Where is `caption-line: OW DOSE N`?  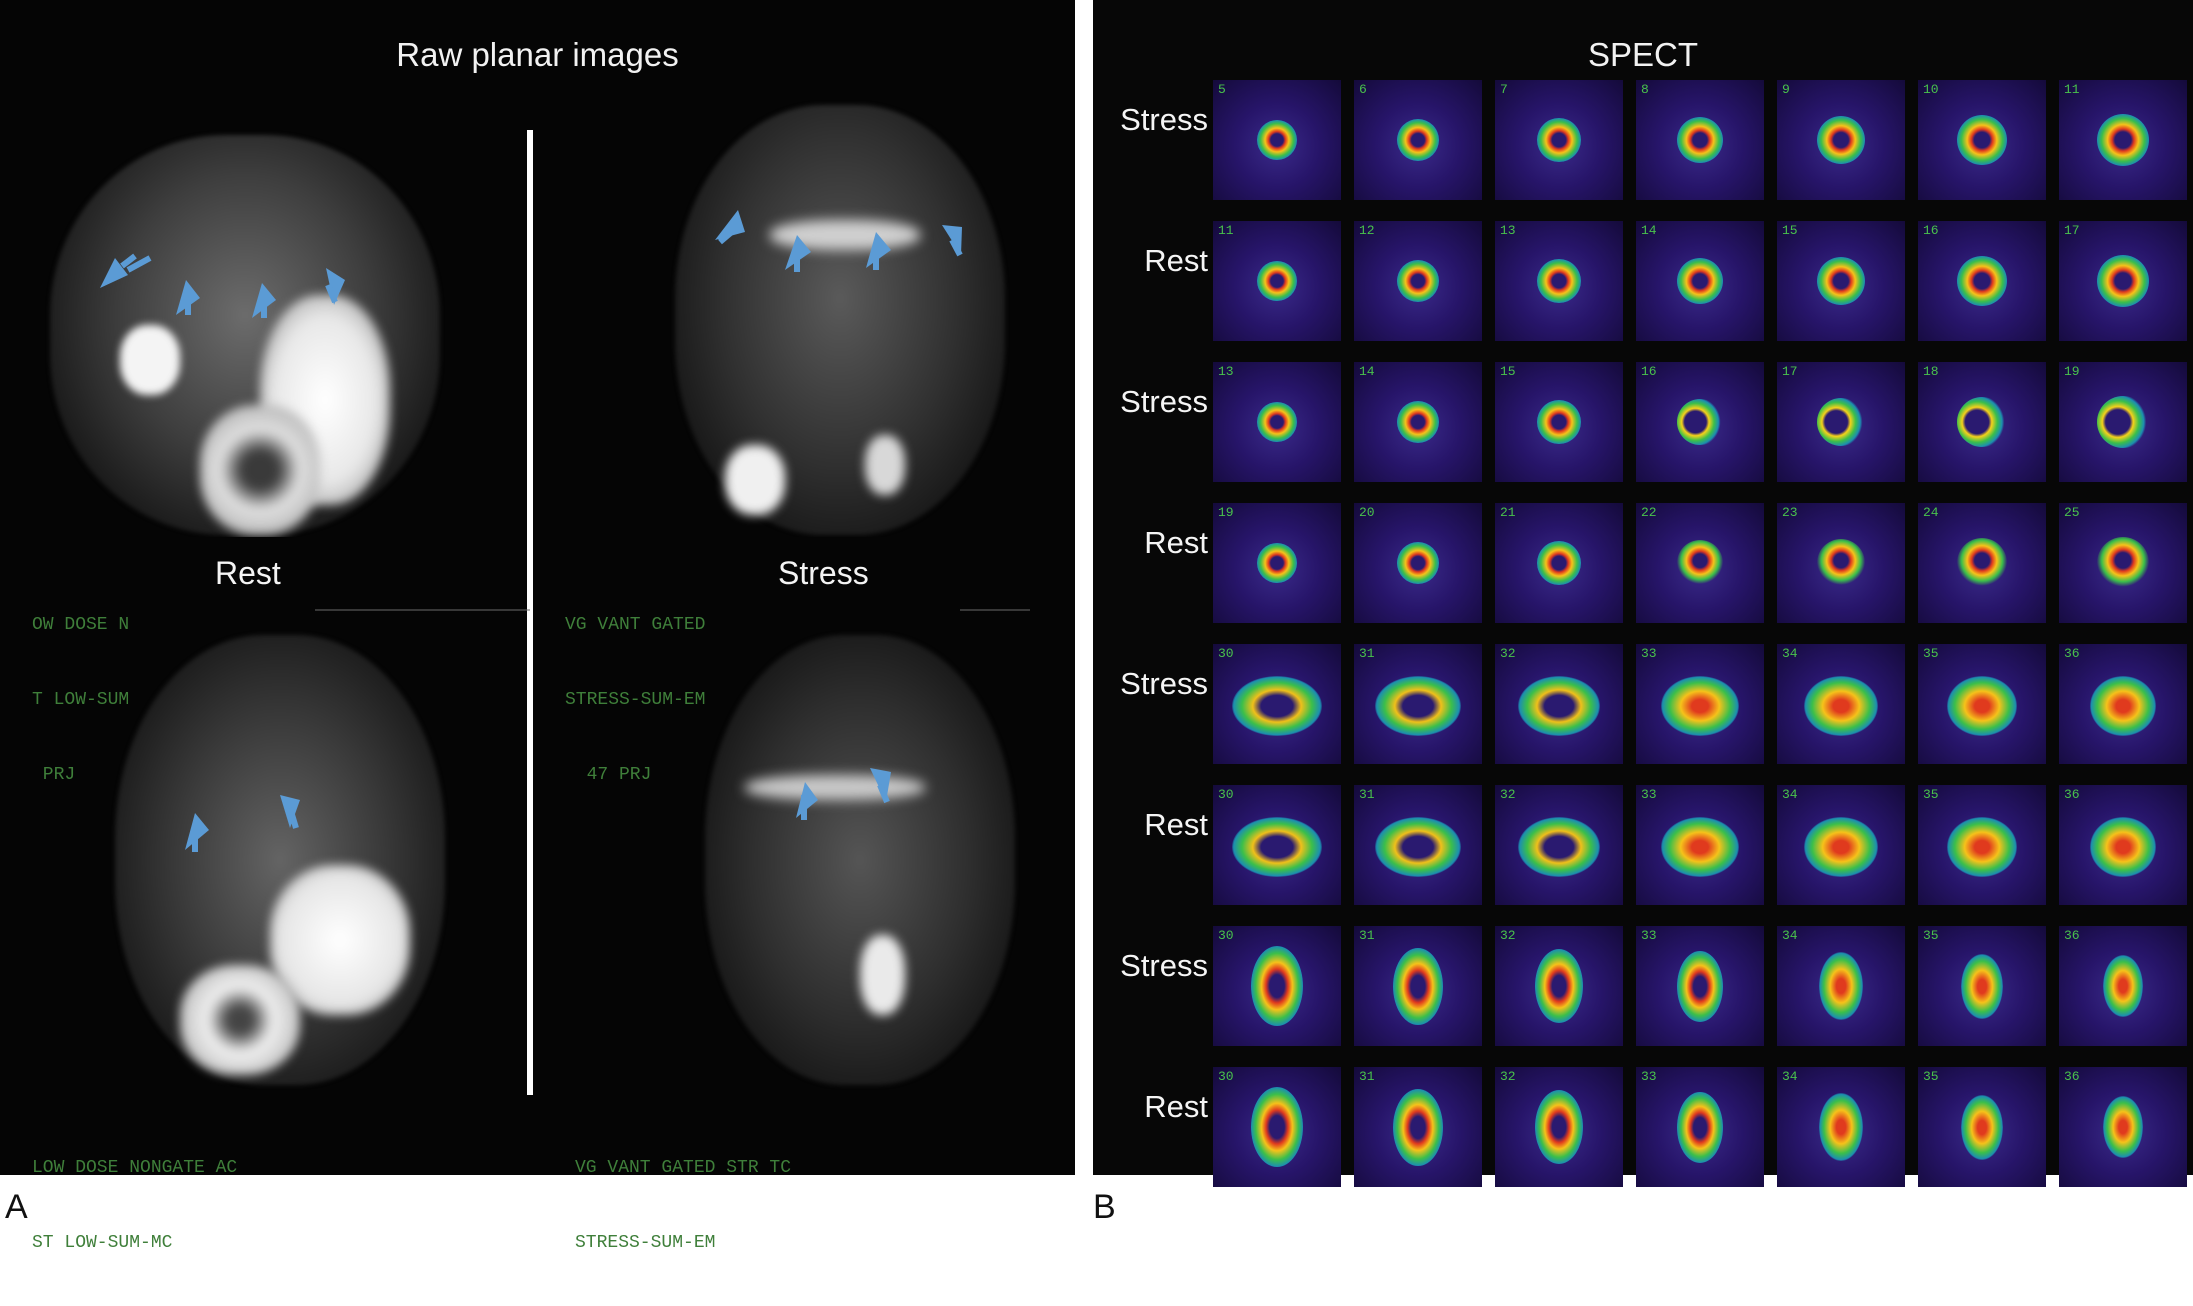
caption-line: OW DOSE N is located at coordinates (81, 625).